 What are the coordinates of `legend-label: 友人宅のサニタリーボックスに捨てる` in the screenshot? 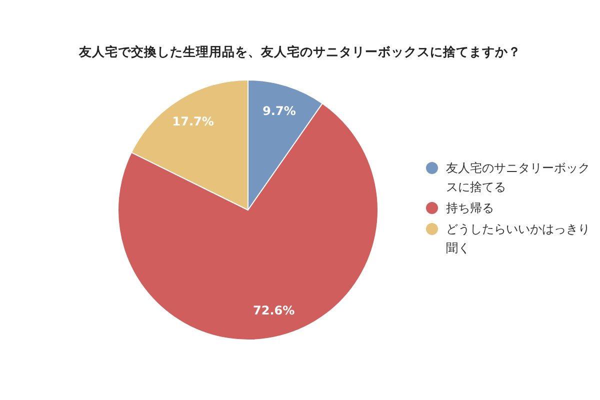 It's located at (518, 177).